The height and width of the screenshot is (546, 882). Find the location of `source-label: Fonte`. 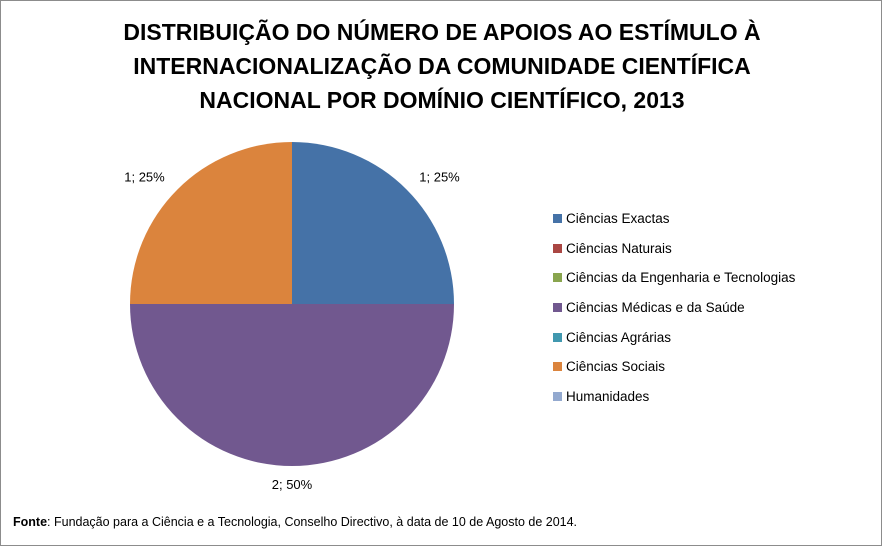

source-label: Fonte is located at coordinates (30, 522).